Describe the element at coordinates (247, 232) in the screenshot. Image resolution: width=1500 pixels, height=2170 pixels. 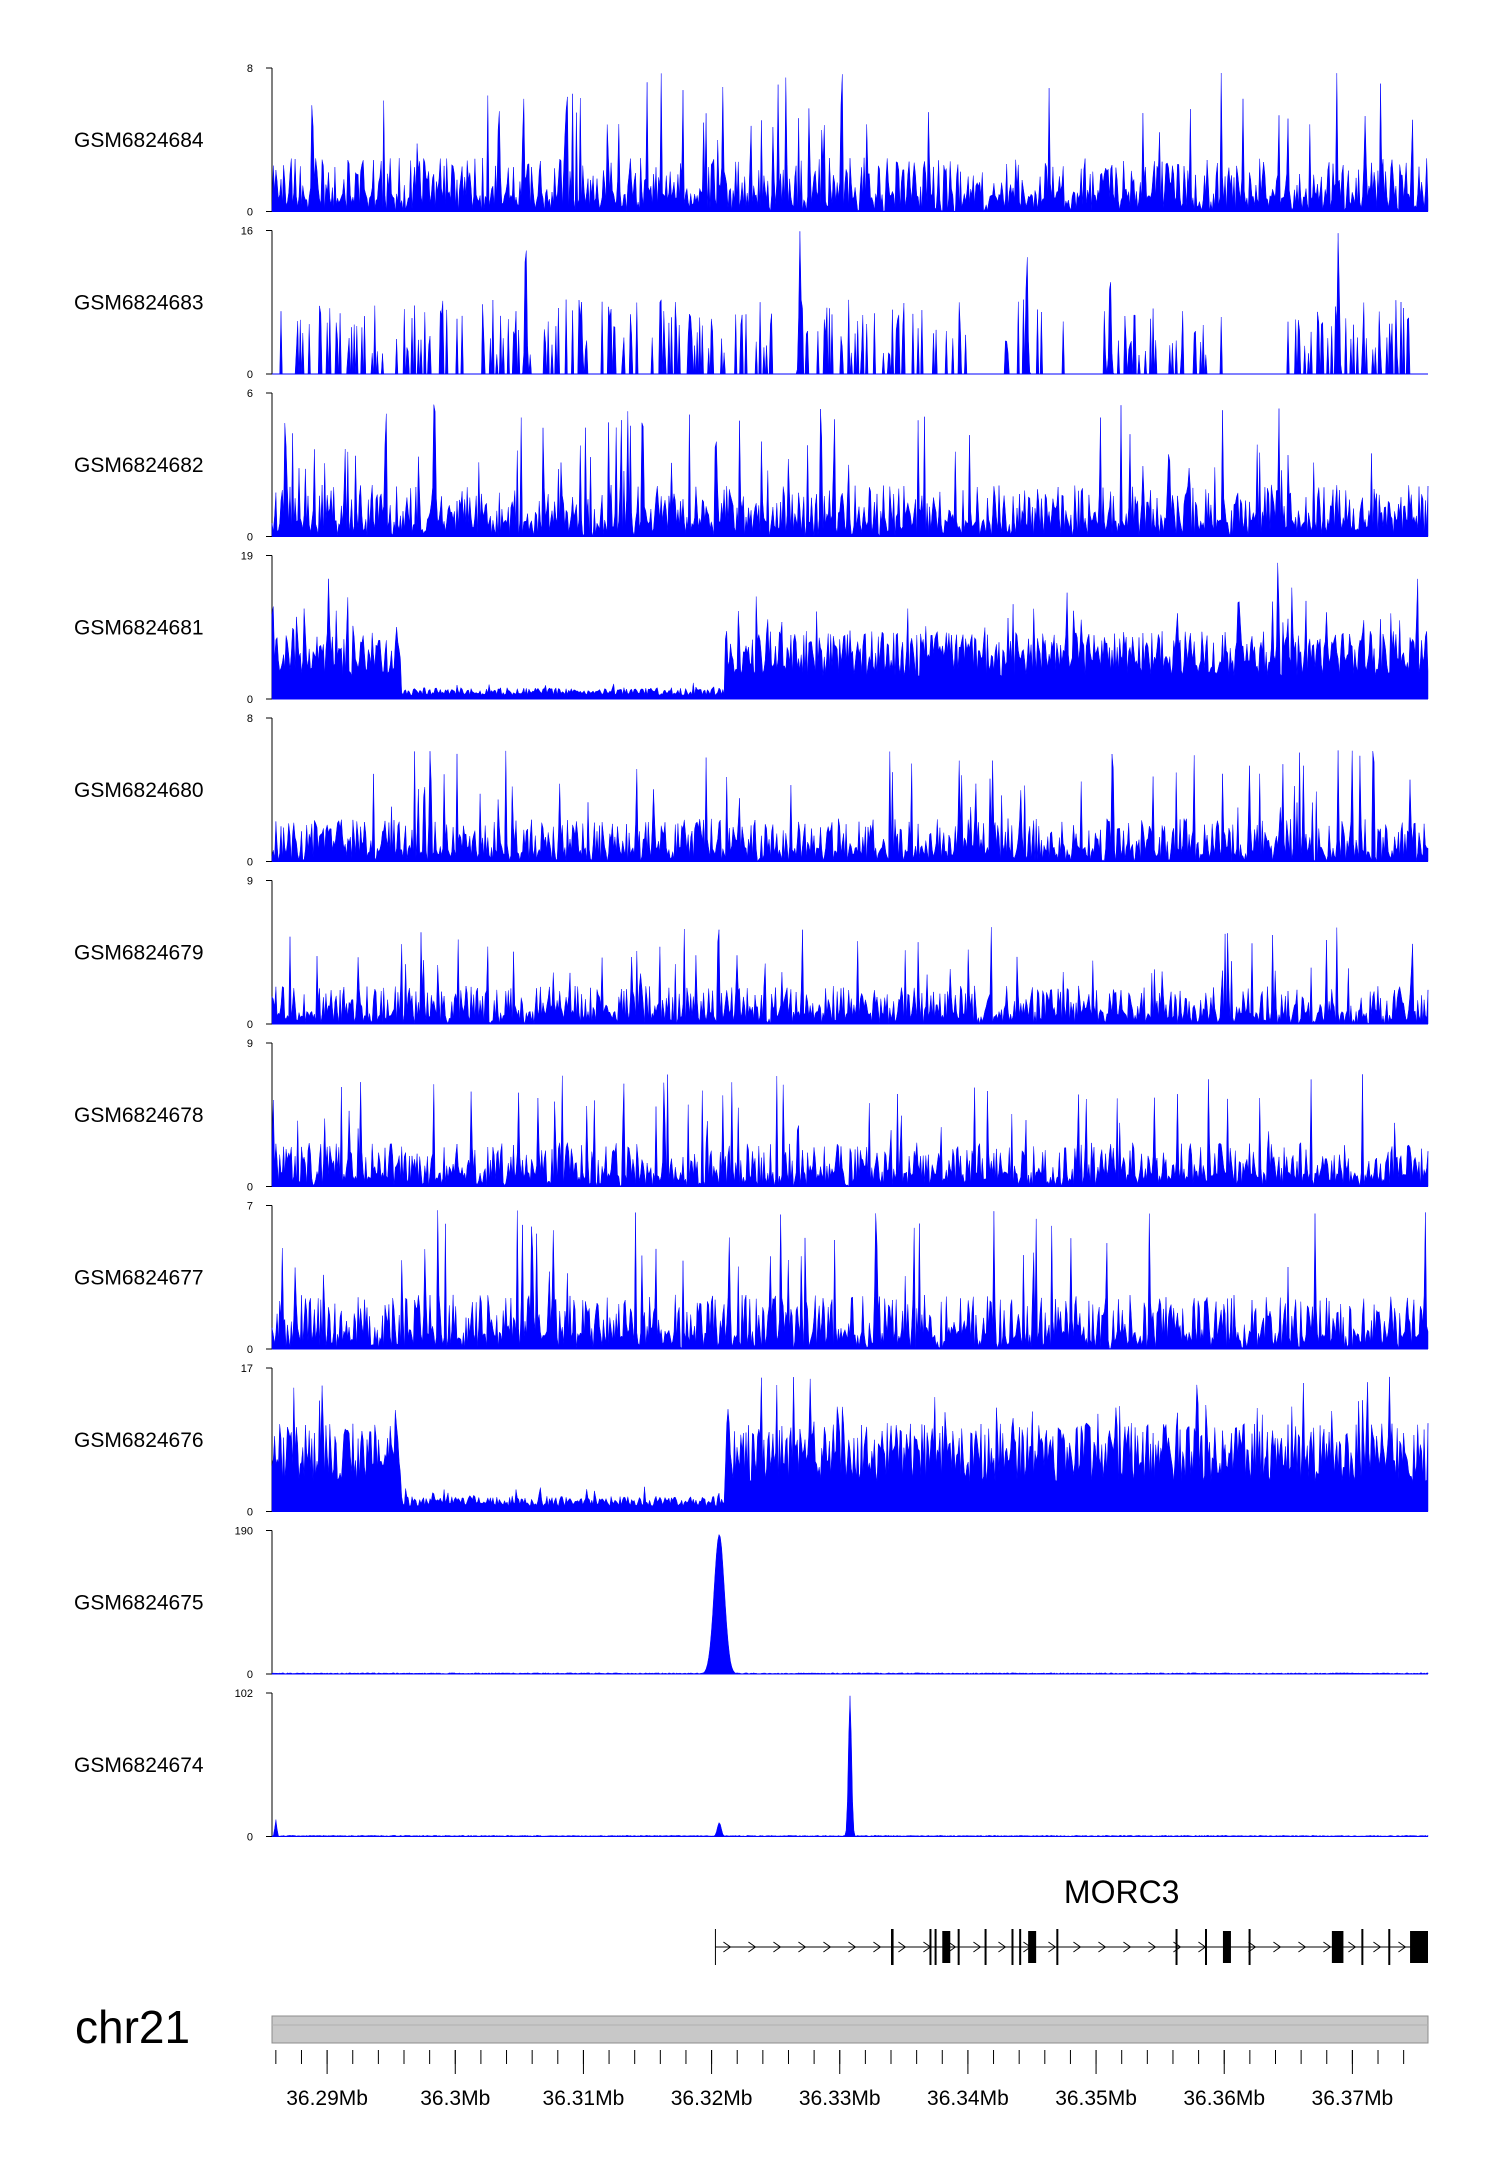
I see `y-axis-max-label: 16` at that location.